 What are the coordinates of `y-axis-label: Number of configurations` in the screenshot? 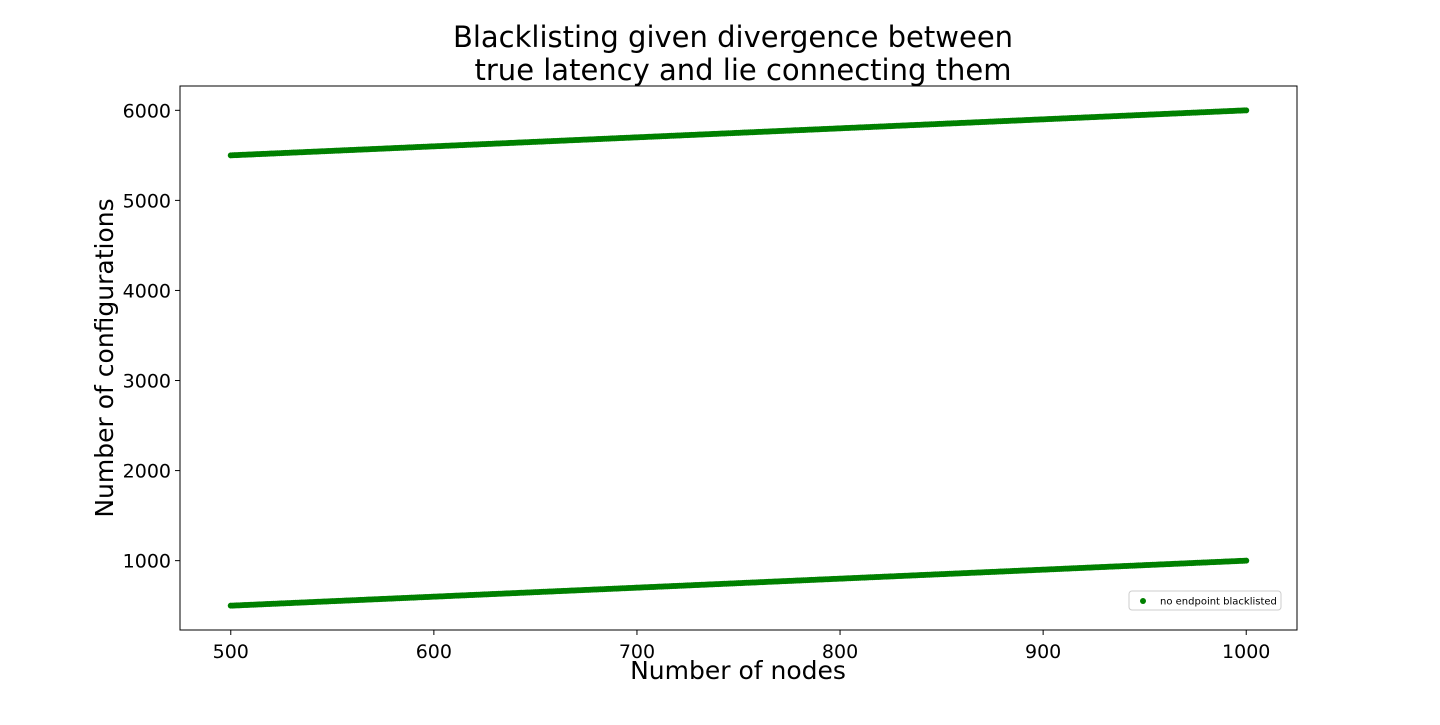 It's located at (104, 357).